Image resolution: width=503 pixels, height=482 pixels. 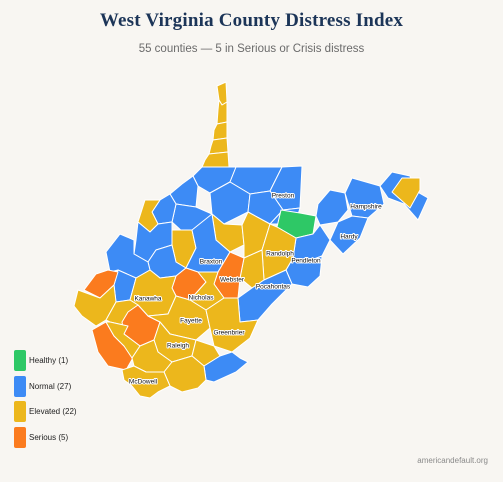 I want to click on county-label-greenbrier: Greenbrier, so click(x=229, y=333).